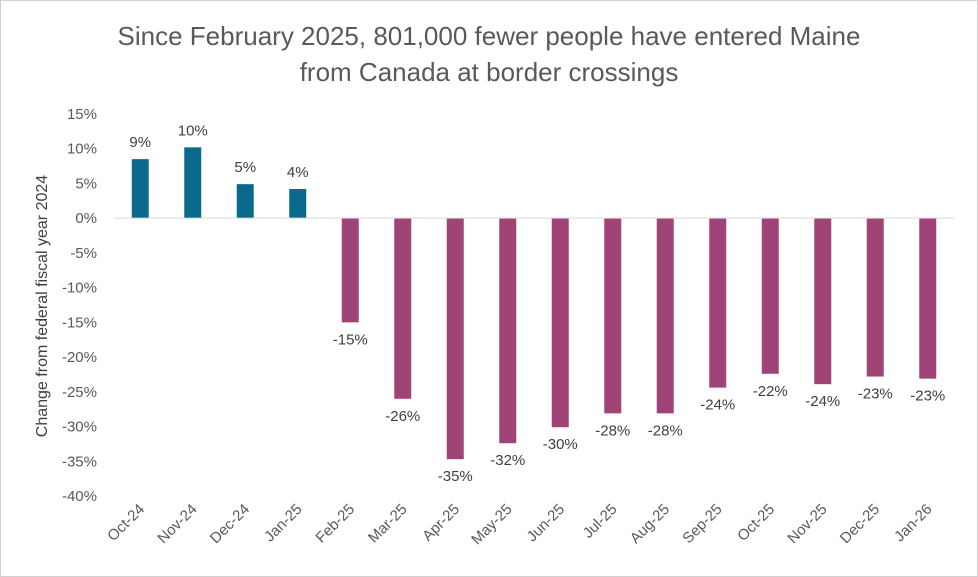  What do you see at coordinates (82, 149) in the screenshot?
I see `y-tick-label: 10%` at bounding box center [82, 149].